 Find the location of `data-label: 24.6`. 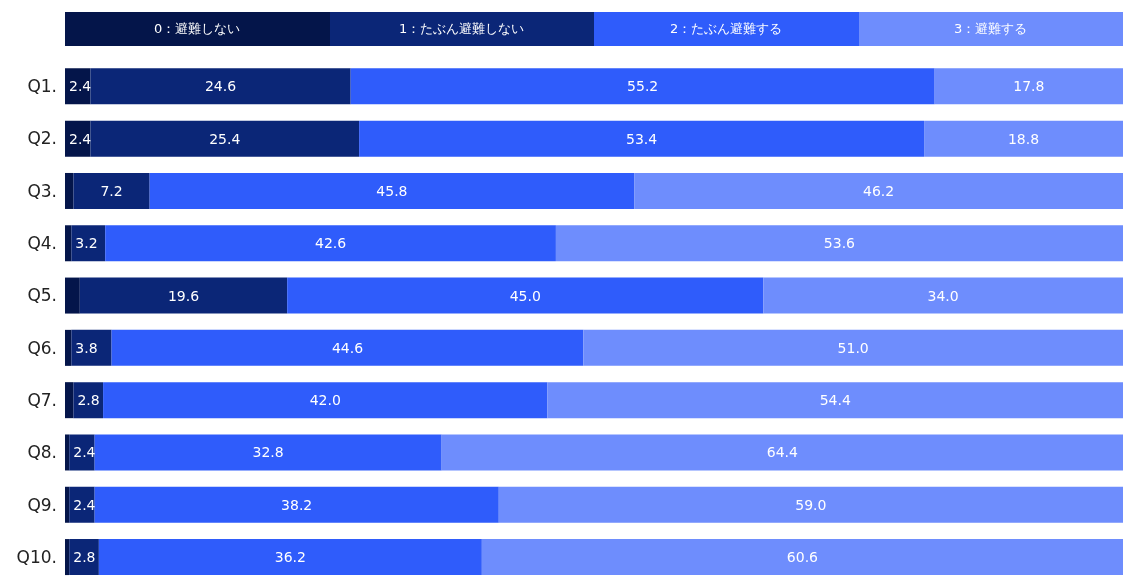

data-label: 24.6 is located at coordinates (220, 86).